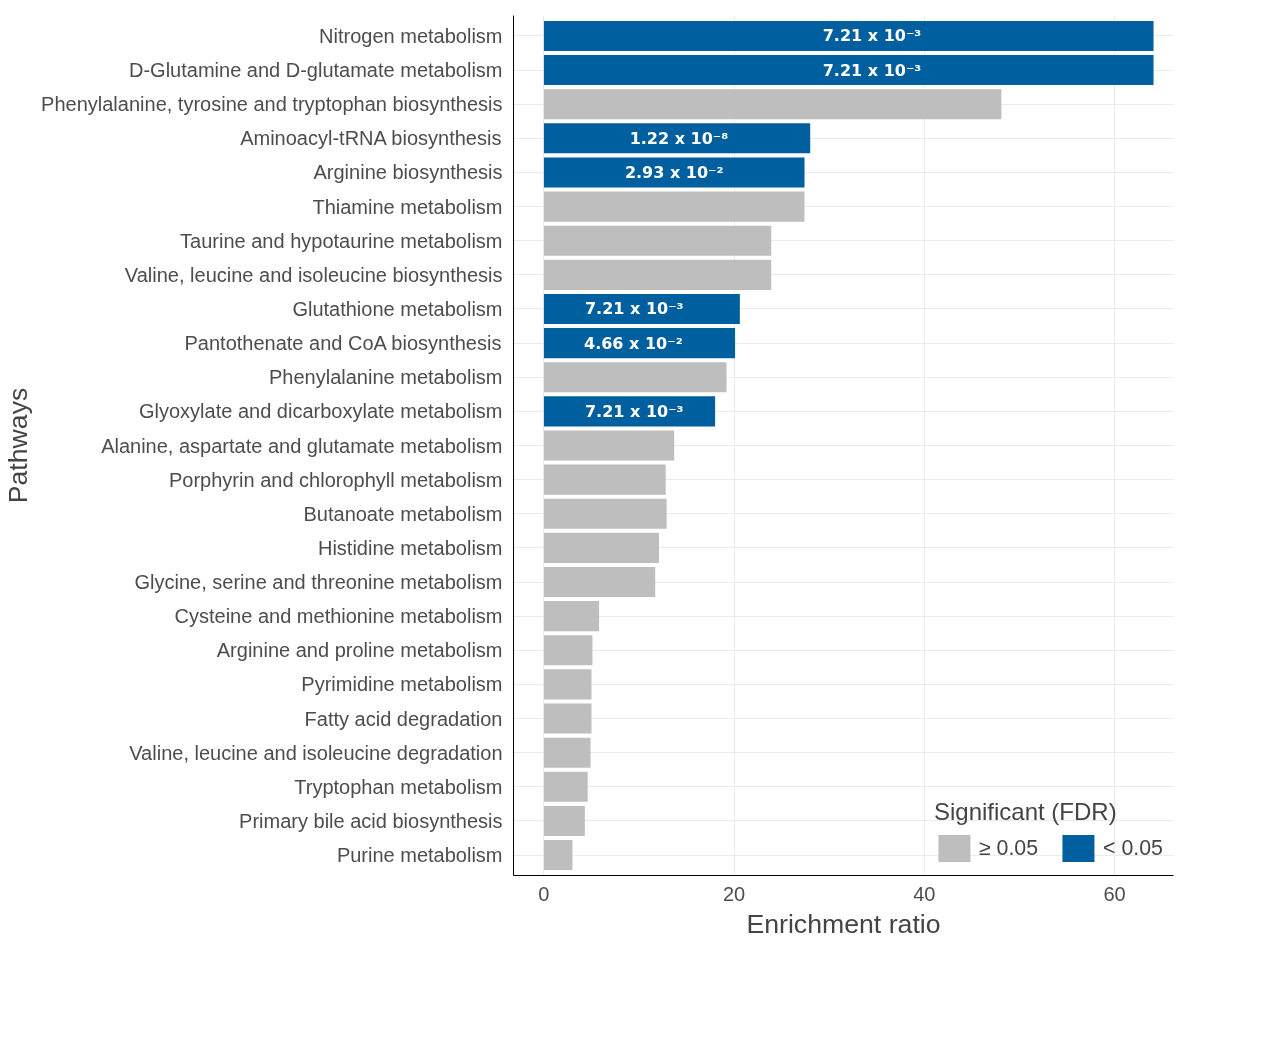  What do you see at coordinates (1114, 893) in the screenshot?
I see `x-tick-label: 60` at bounding box center [1114, 893].